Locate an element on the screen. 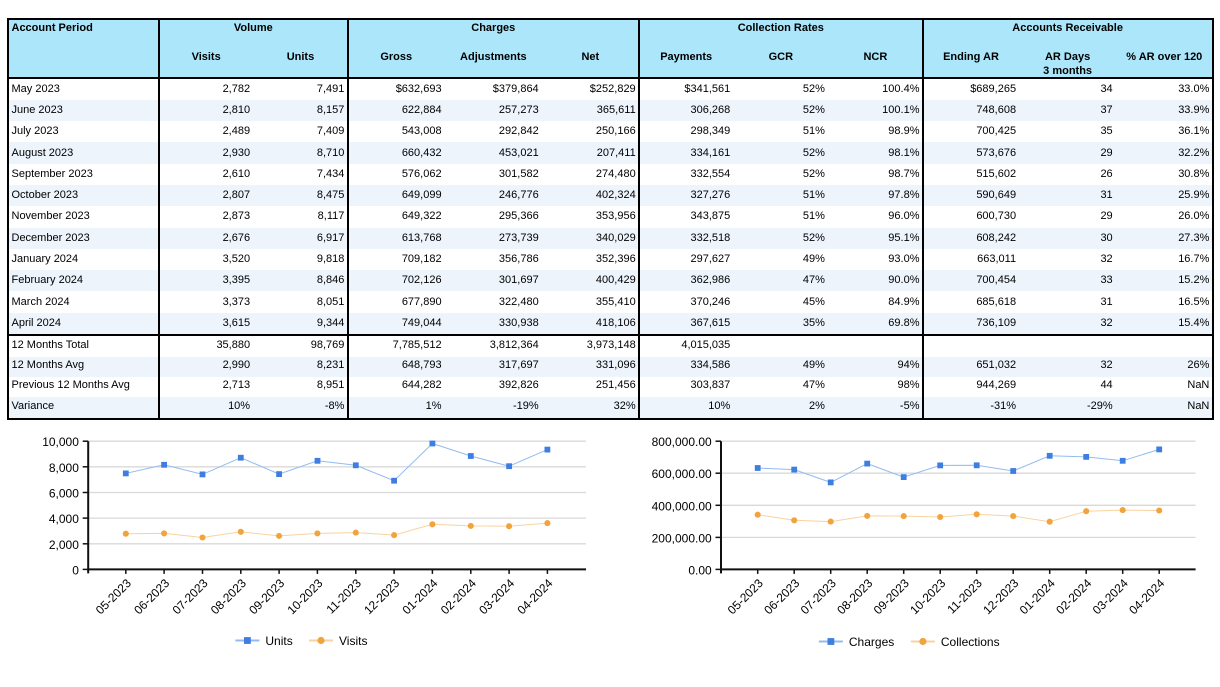 Image resolution: width=1220 pixels, height=687 pixels. svg-text: Visits is located at coordinates (353, 641).